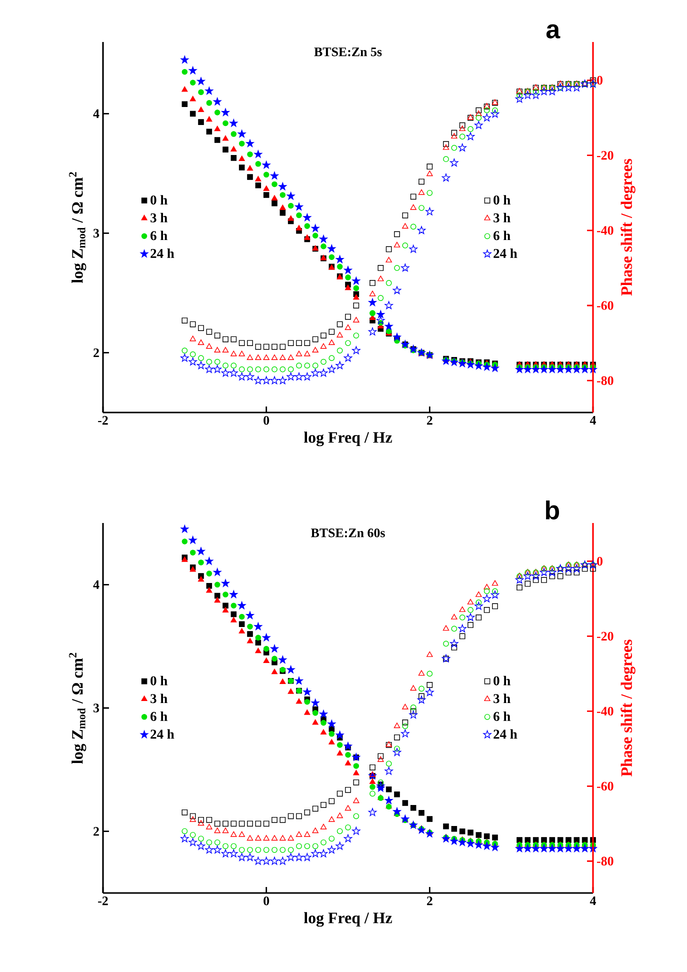  What do you see at coordinates (553, 31) in the screenshot?
I see `text: a` at bounding box center [553, 31].